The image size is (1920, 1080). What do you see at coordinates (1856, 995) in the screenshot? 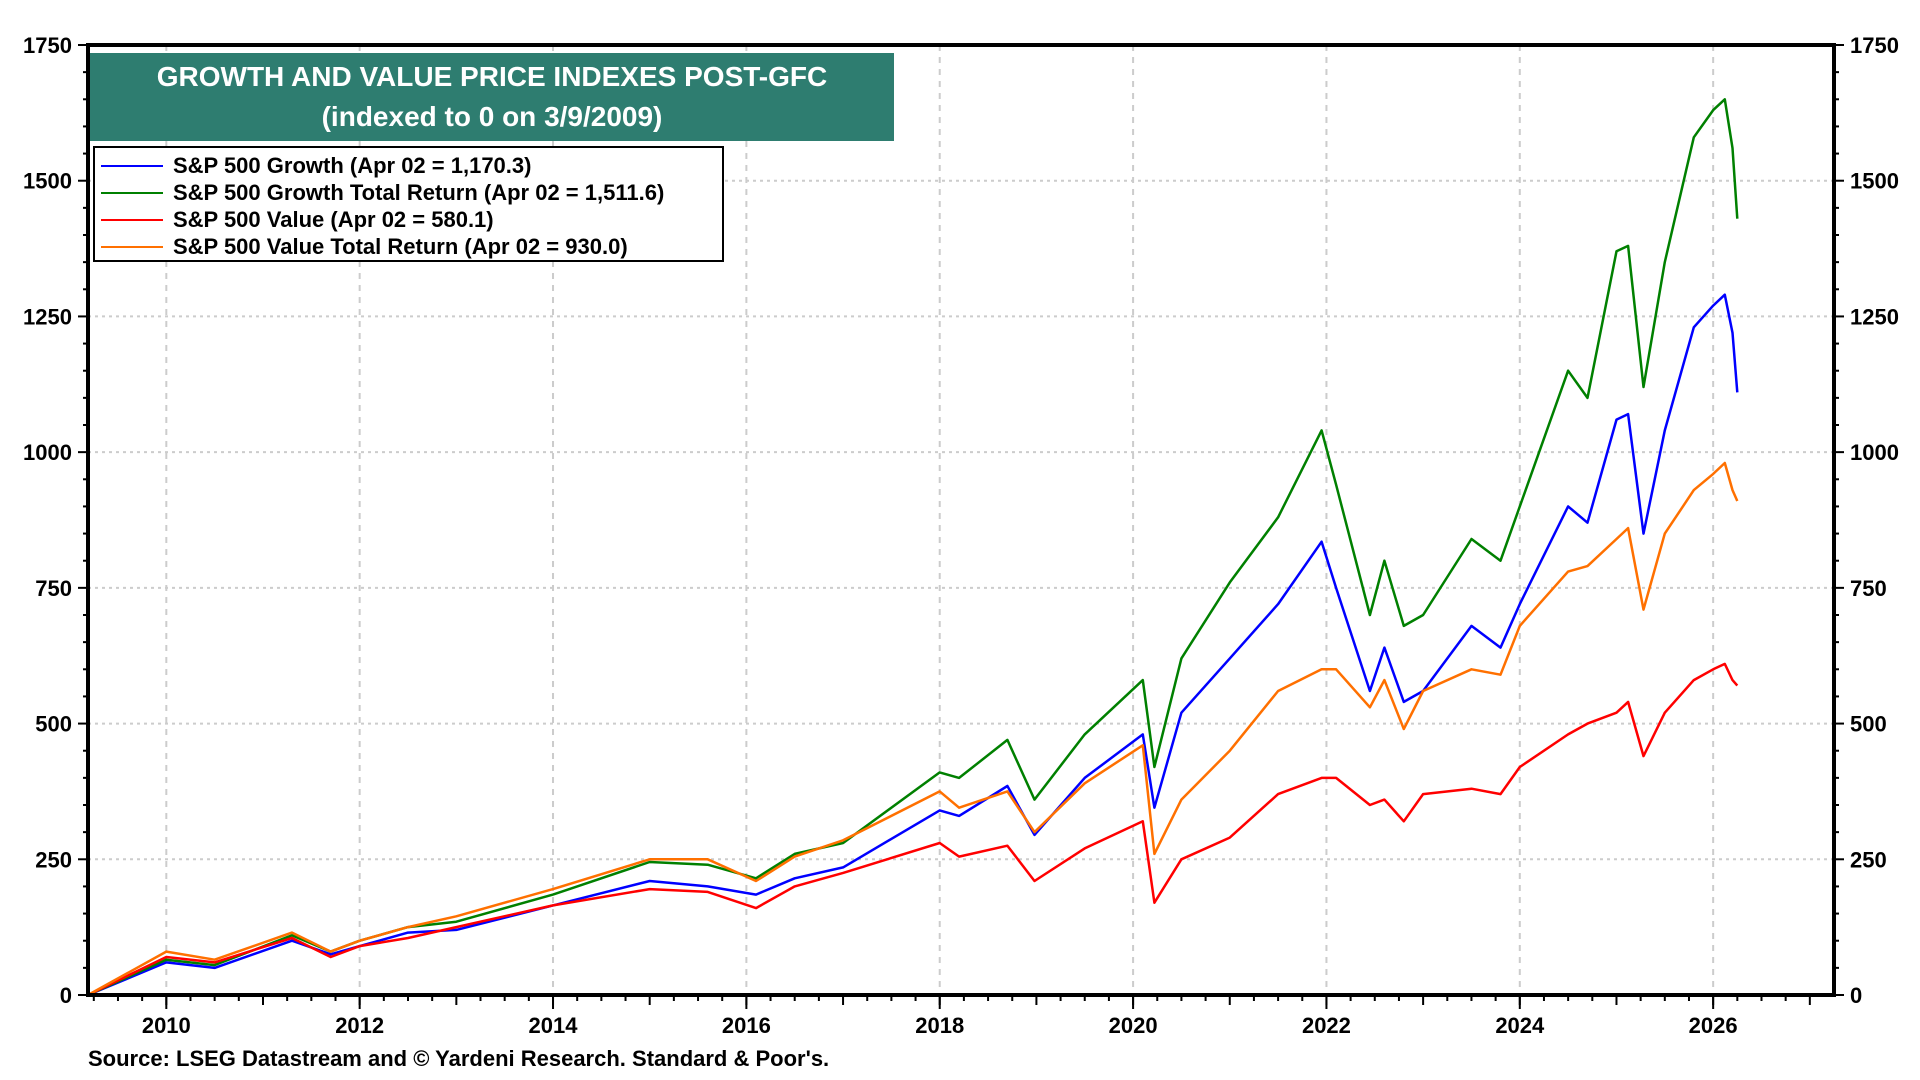
I see `y-tick-label-right: 0` at bounding box center [1856, 995].